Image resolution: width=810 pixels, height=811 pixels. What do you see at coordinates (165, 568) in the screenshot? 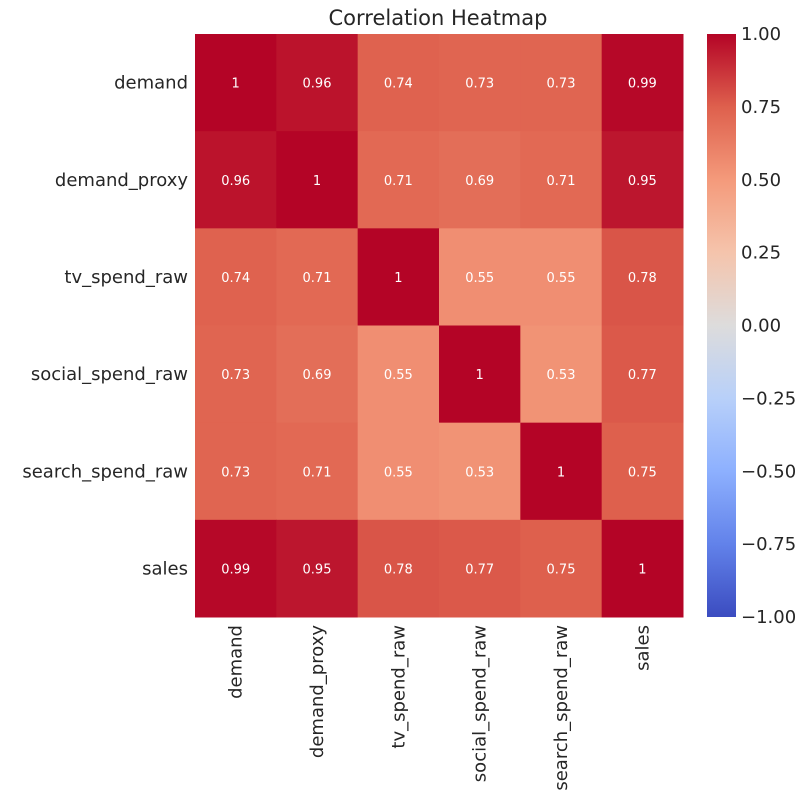
I see `y-tick-label: sales` at bounding box center [165, 568].